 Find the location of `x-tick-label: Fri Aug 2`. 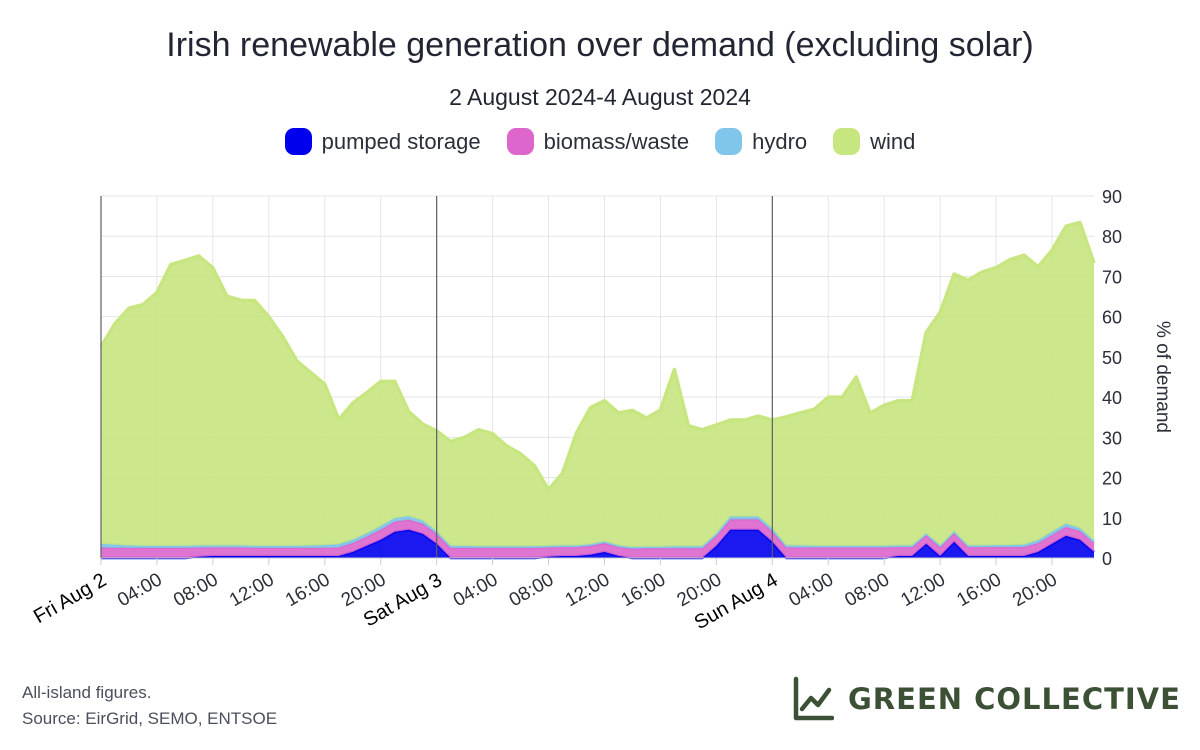

x-tick-label: Fri Aug 2 is located at coordinates (70, 598).